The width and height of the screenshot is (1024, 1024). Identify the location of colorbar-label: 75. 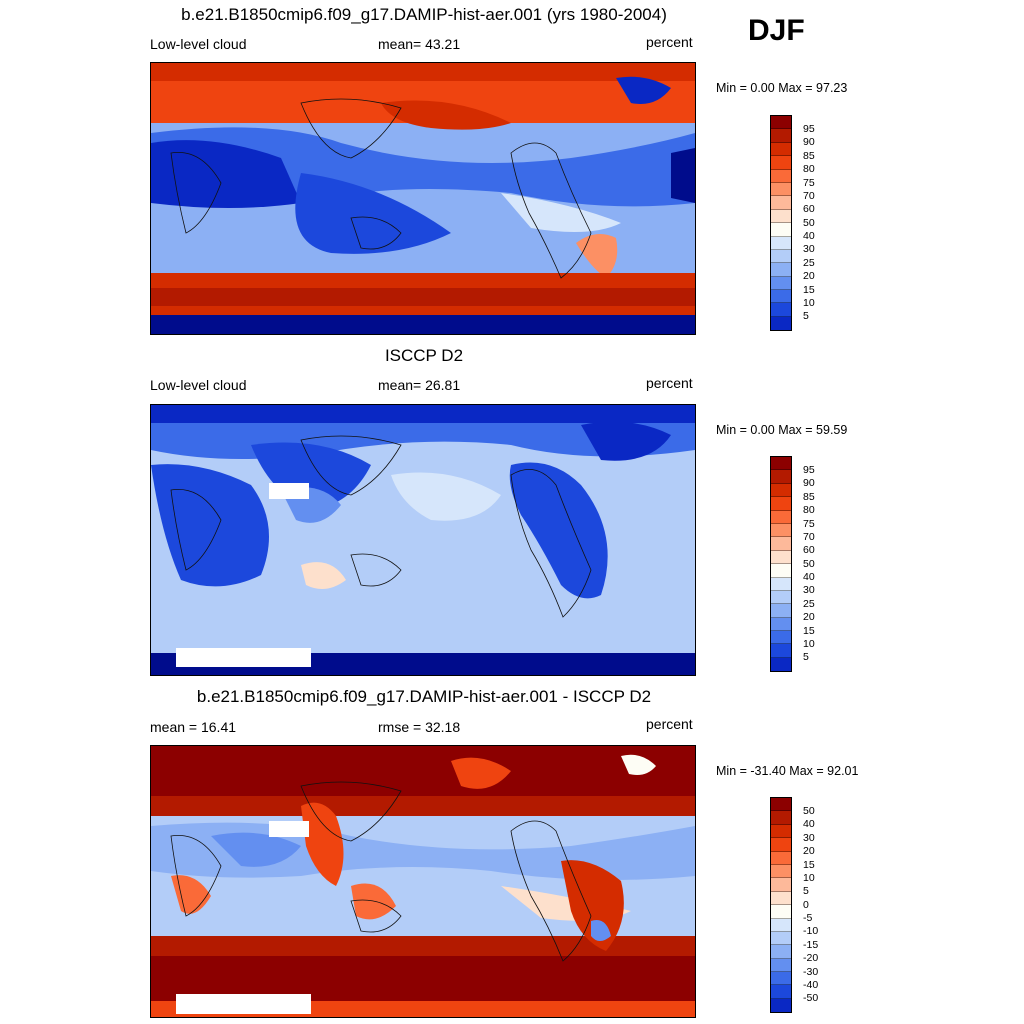
(809, 183).